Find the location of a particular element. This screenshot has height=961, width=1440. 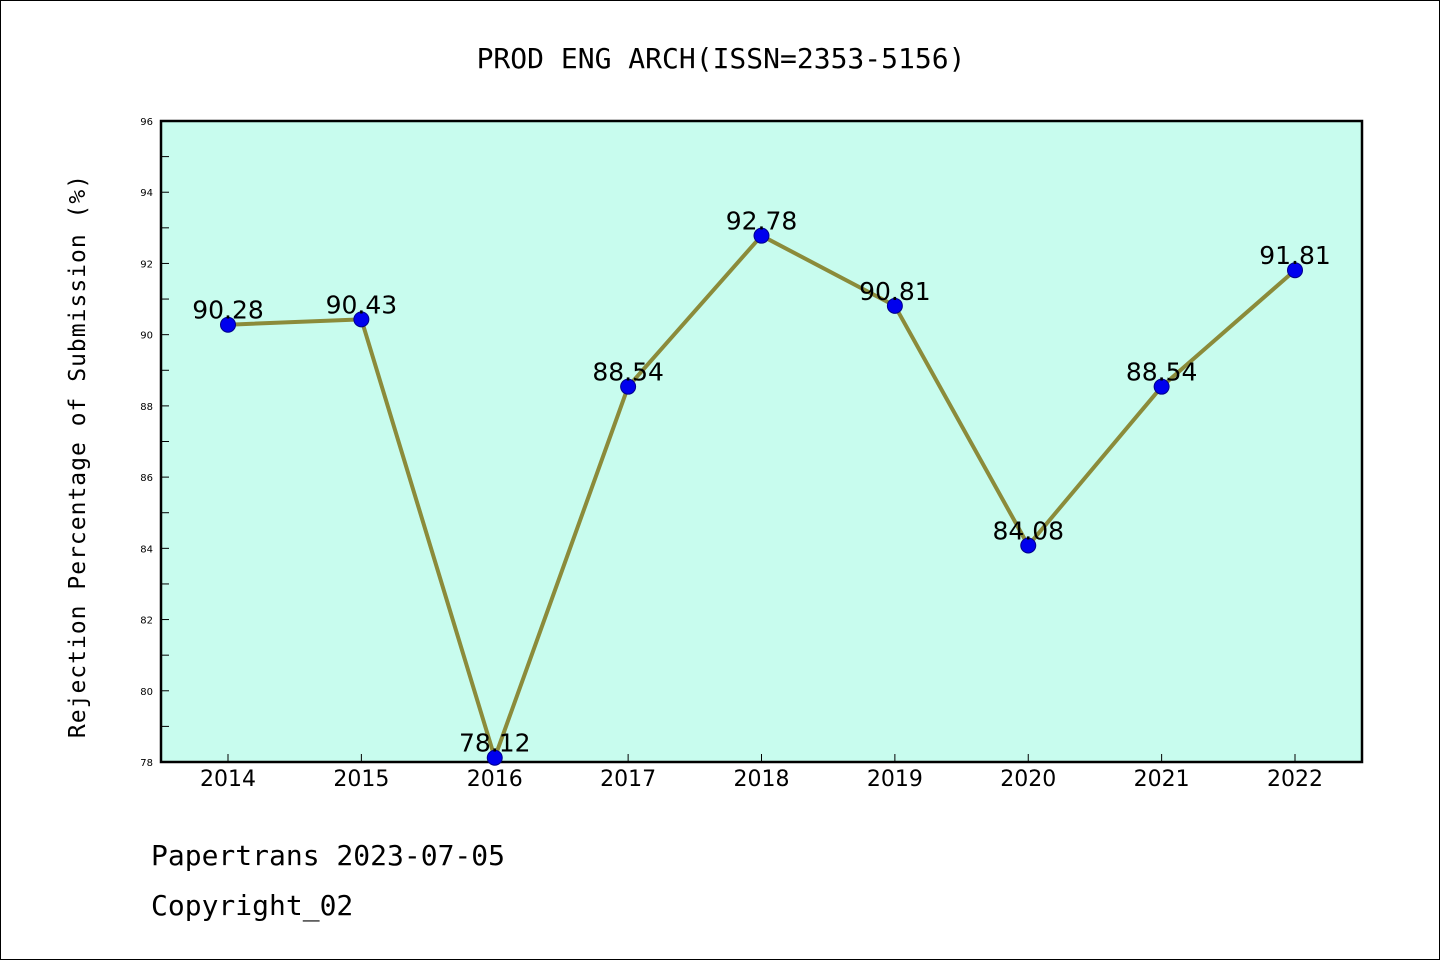

footer-source: Papertrans 2023-07-05 is located at coordinates (328, 855).